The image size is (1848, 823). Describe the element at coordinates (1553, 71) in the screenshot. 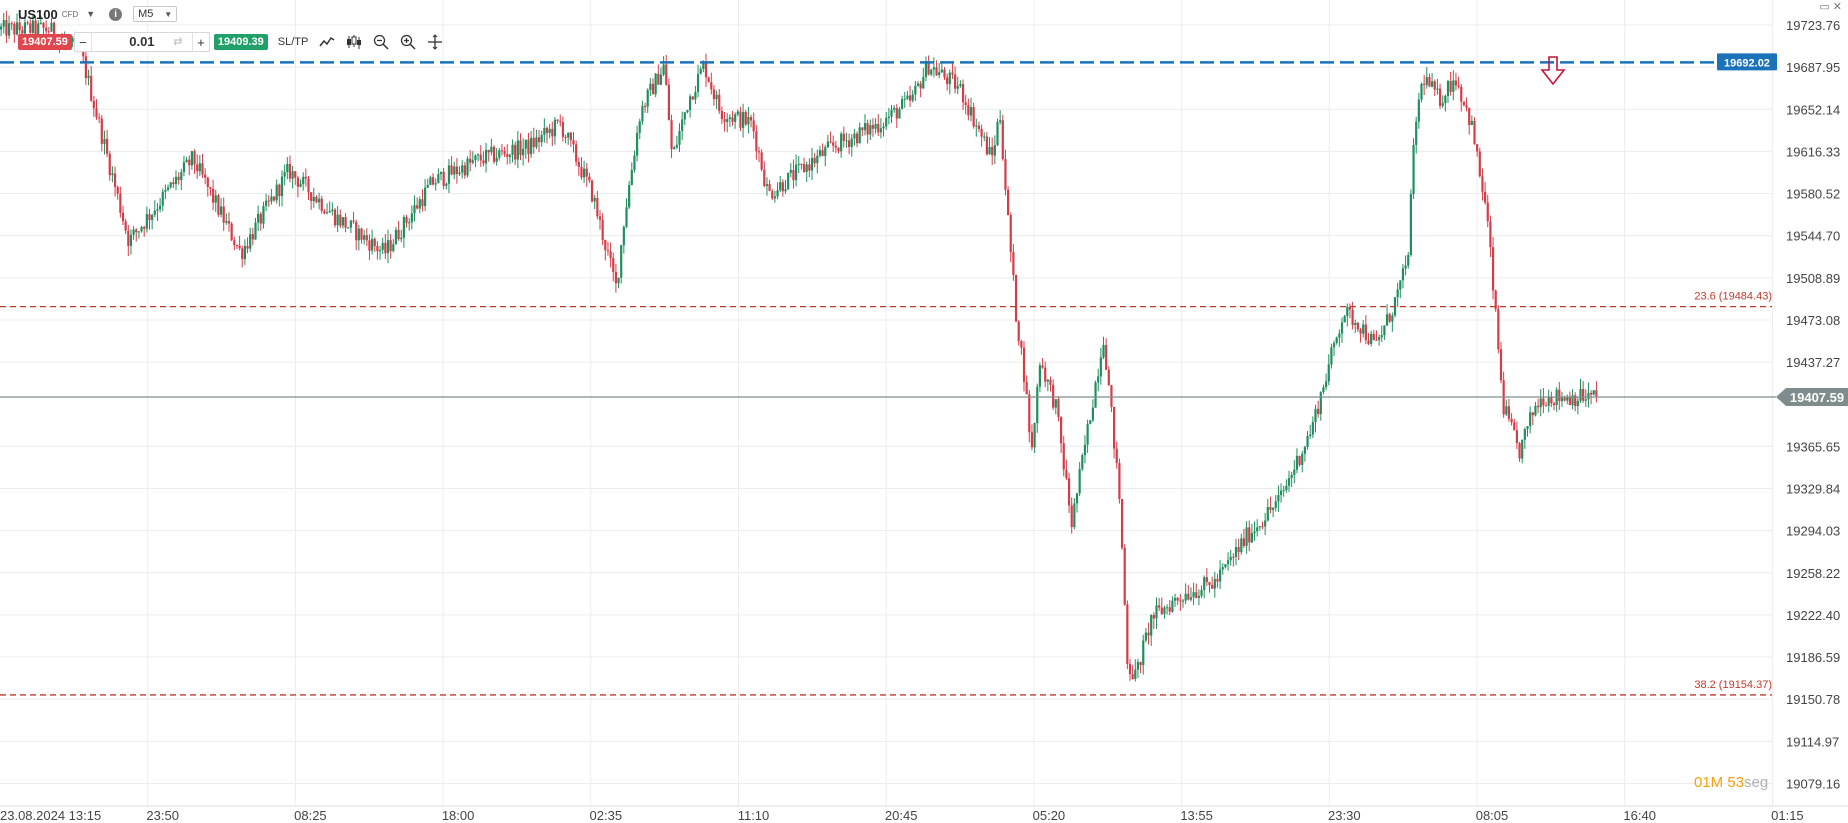

I see `down-arrow-icon` at that location.